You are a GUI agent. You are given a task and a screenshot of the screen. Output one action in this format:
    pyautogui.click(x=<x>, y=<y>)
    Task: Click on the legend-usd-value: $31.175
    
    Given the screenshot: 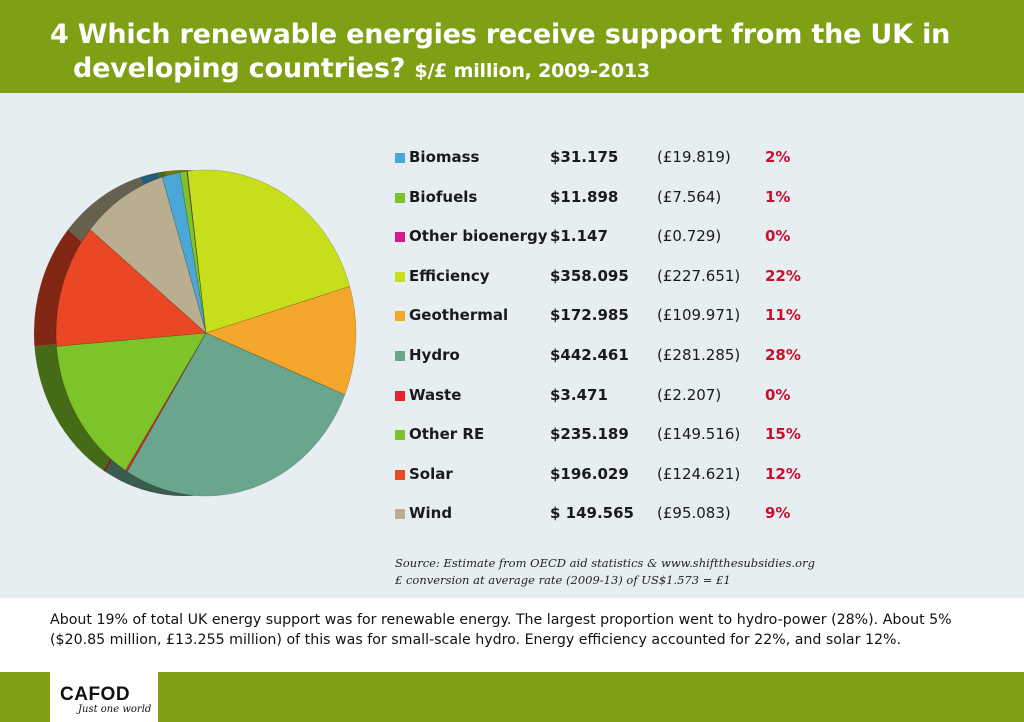 What is the action you would take?
    pyautogui.click(x=584, y=157)
    